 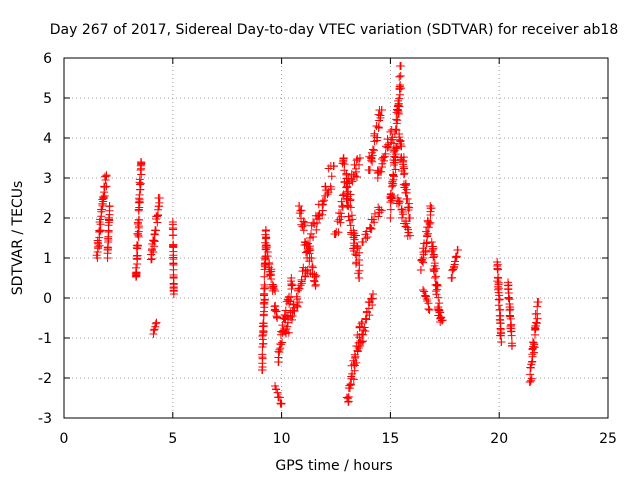 I want to click on y-tick-label: 6, so click(x=47, y=59).